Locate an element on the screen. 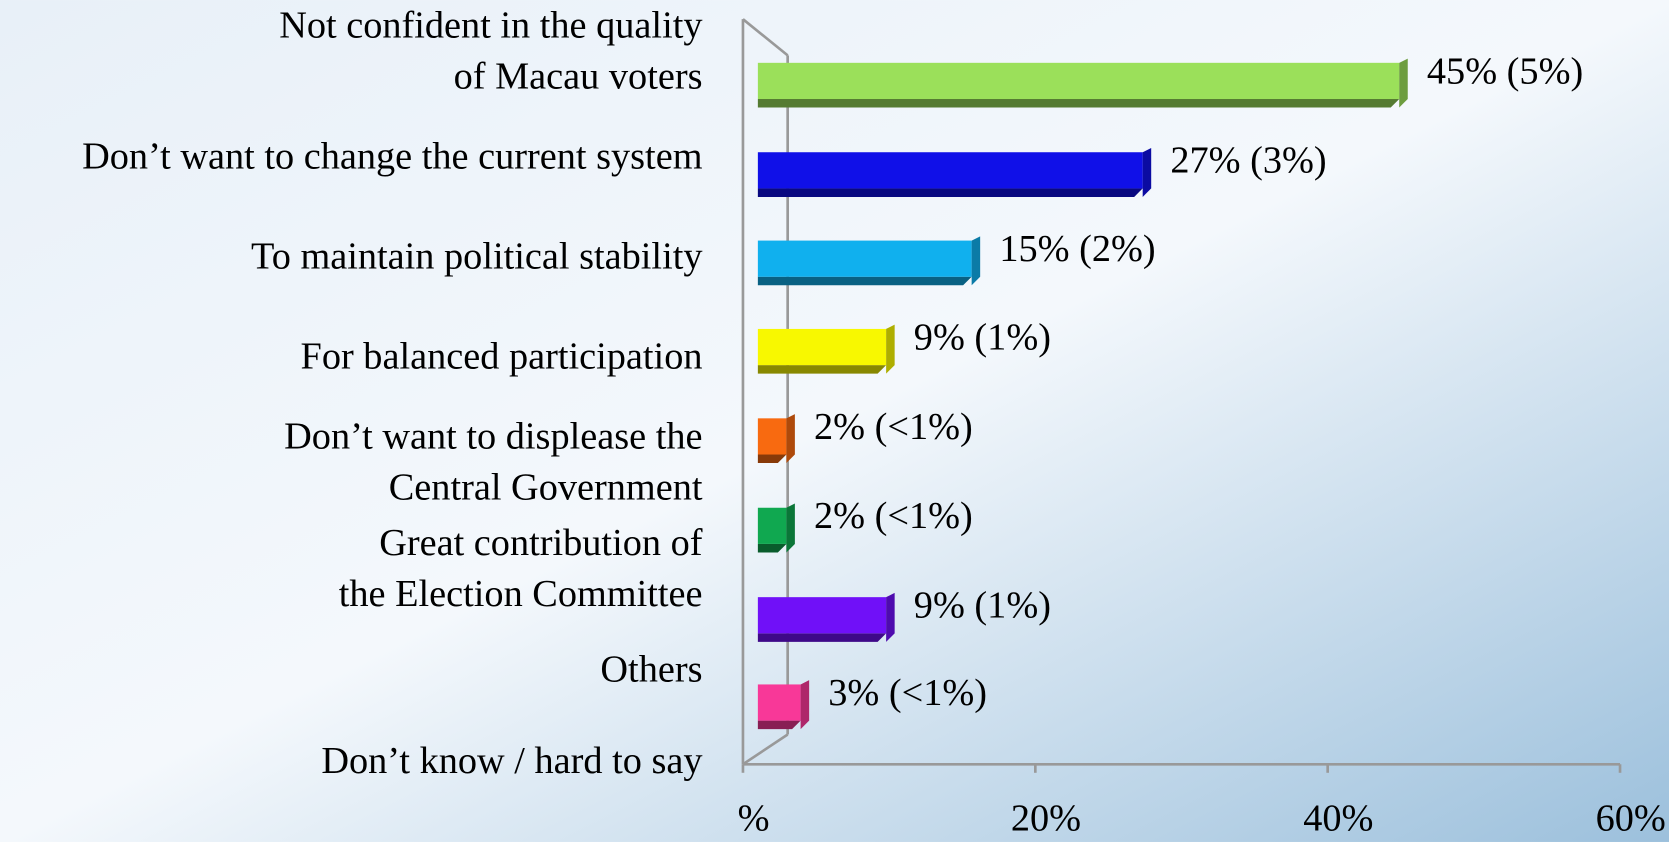  category-label: To maintain political stability is located at coordinates (476, 257).